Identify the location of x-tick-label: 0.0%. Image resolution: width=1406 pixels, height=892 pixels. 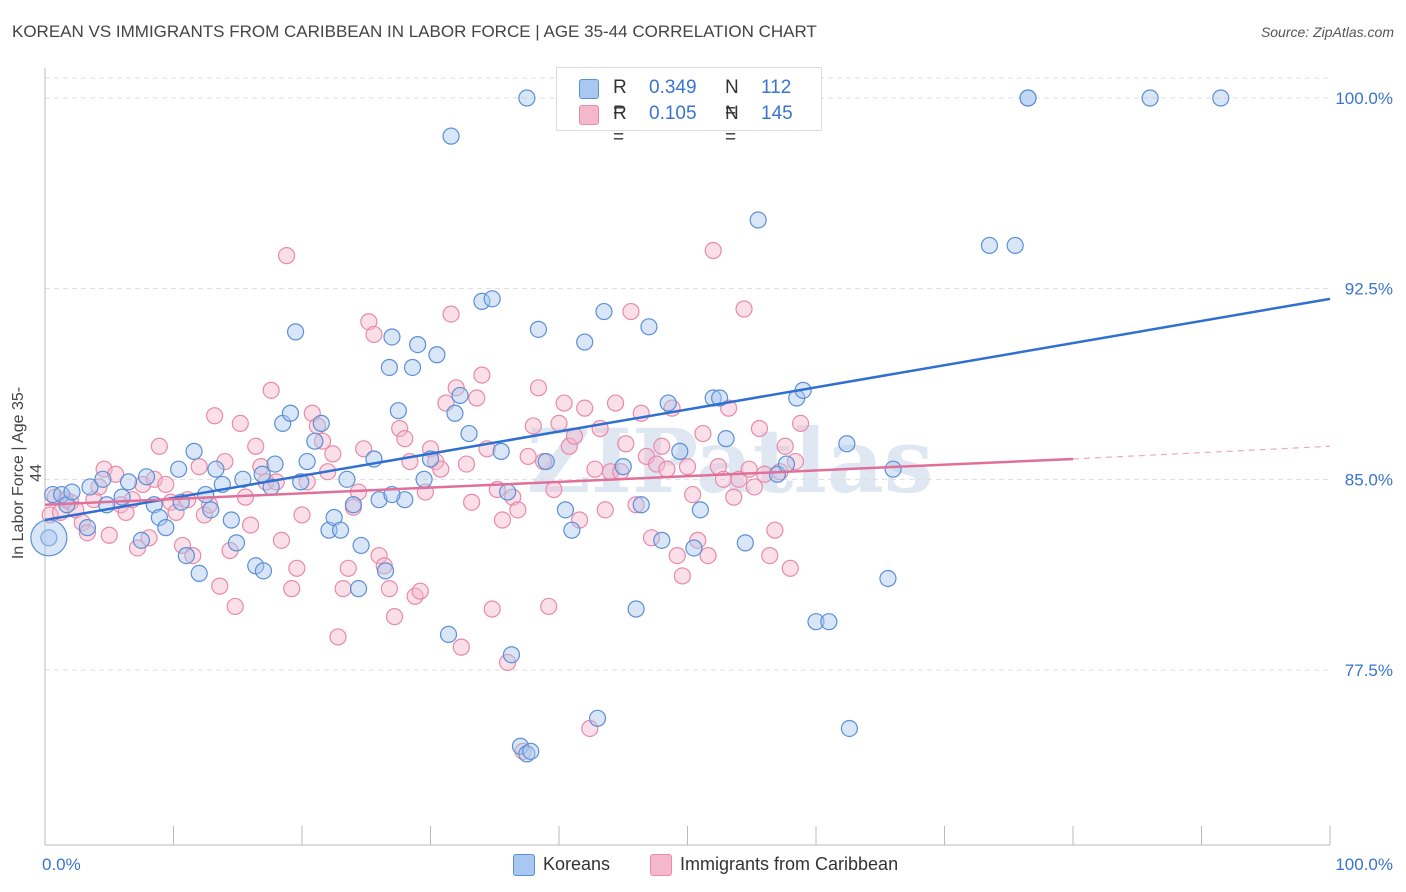
(61, 864).